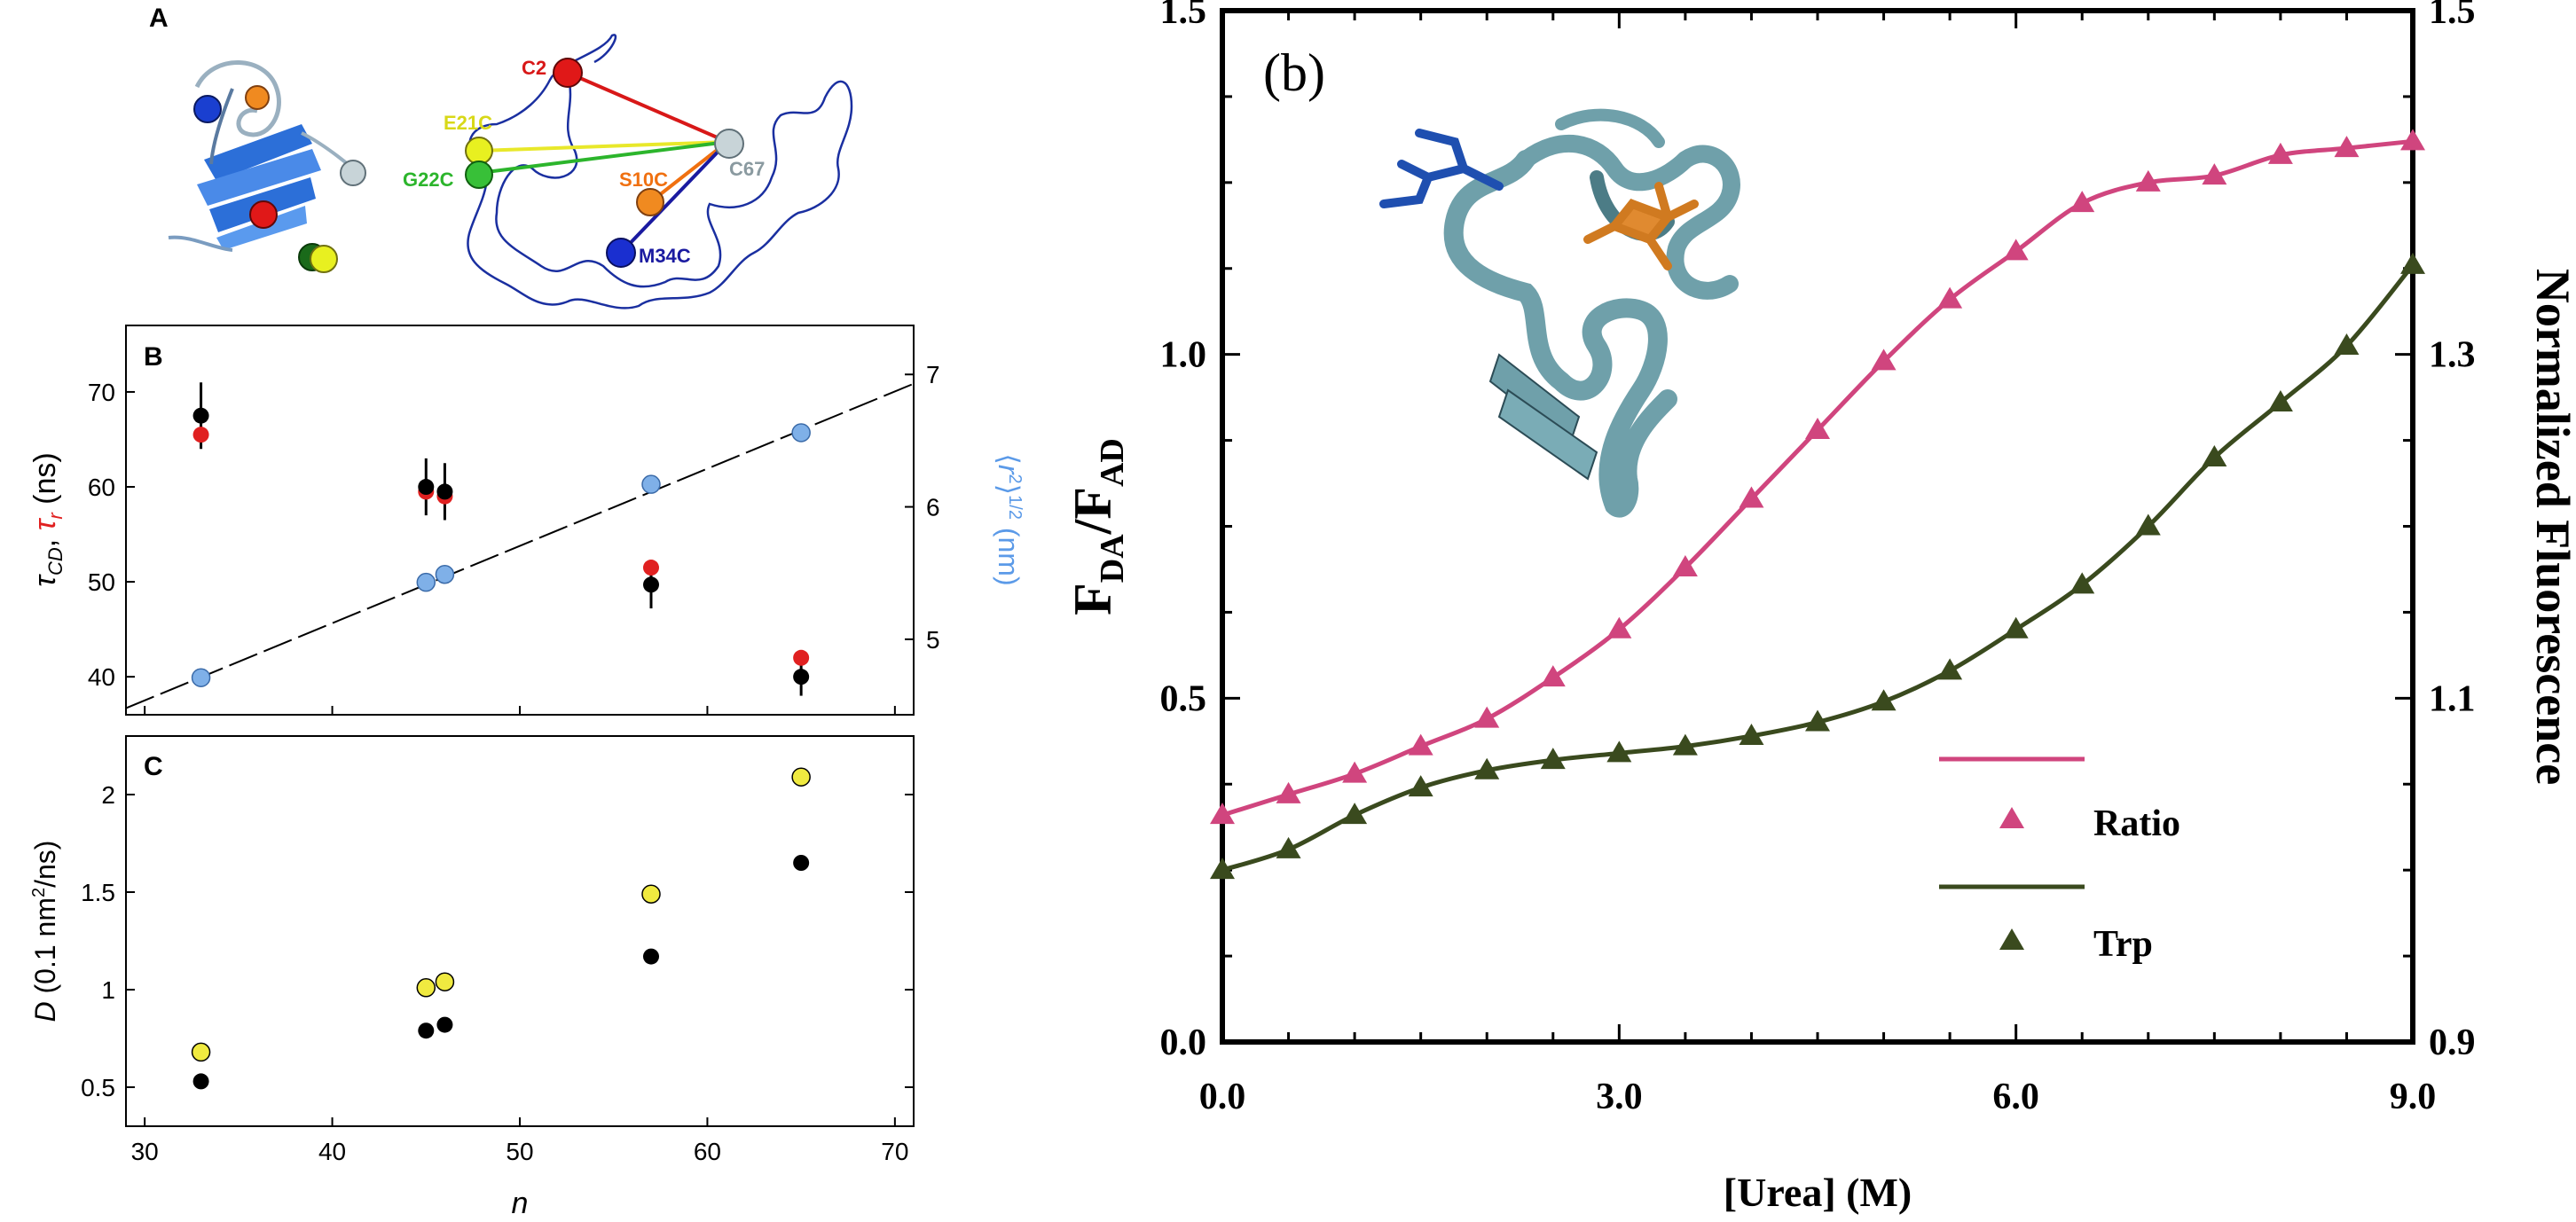 This screenshot has height=1222, width=2576. I want to click on panel-b-right-ylabel: ⟨r2⟩1/2 (nm), so click(1009, 519).